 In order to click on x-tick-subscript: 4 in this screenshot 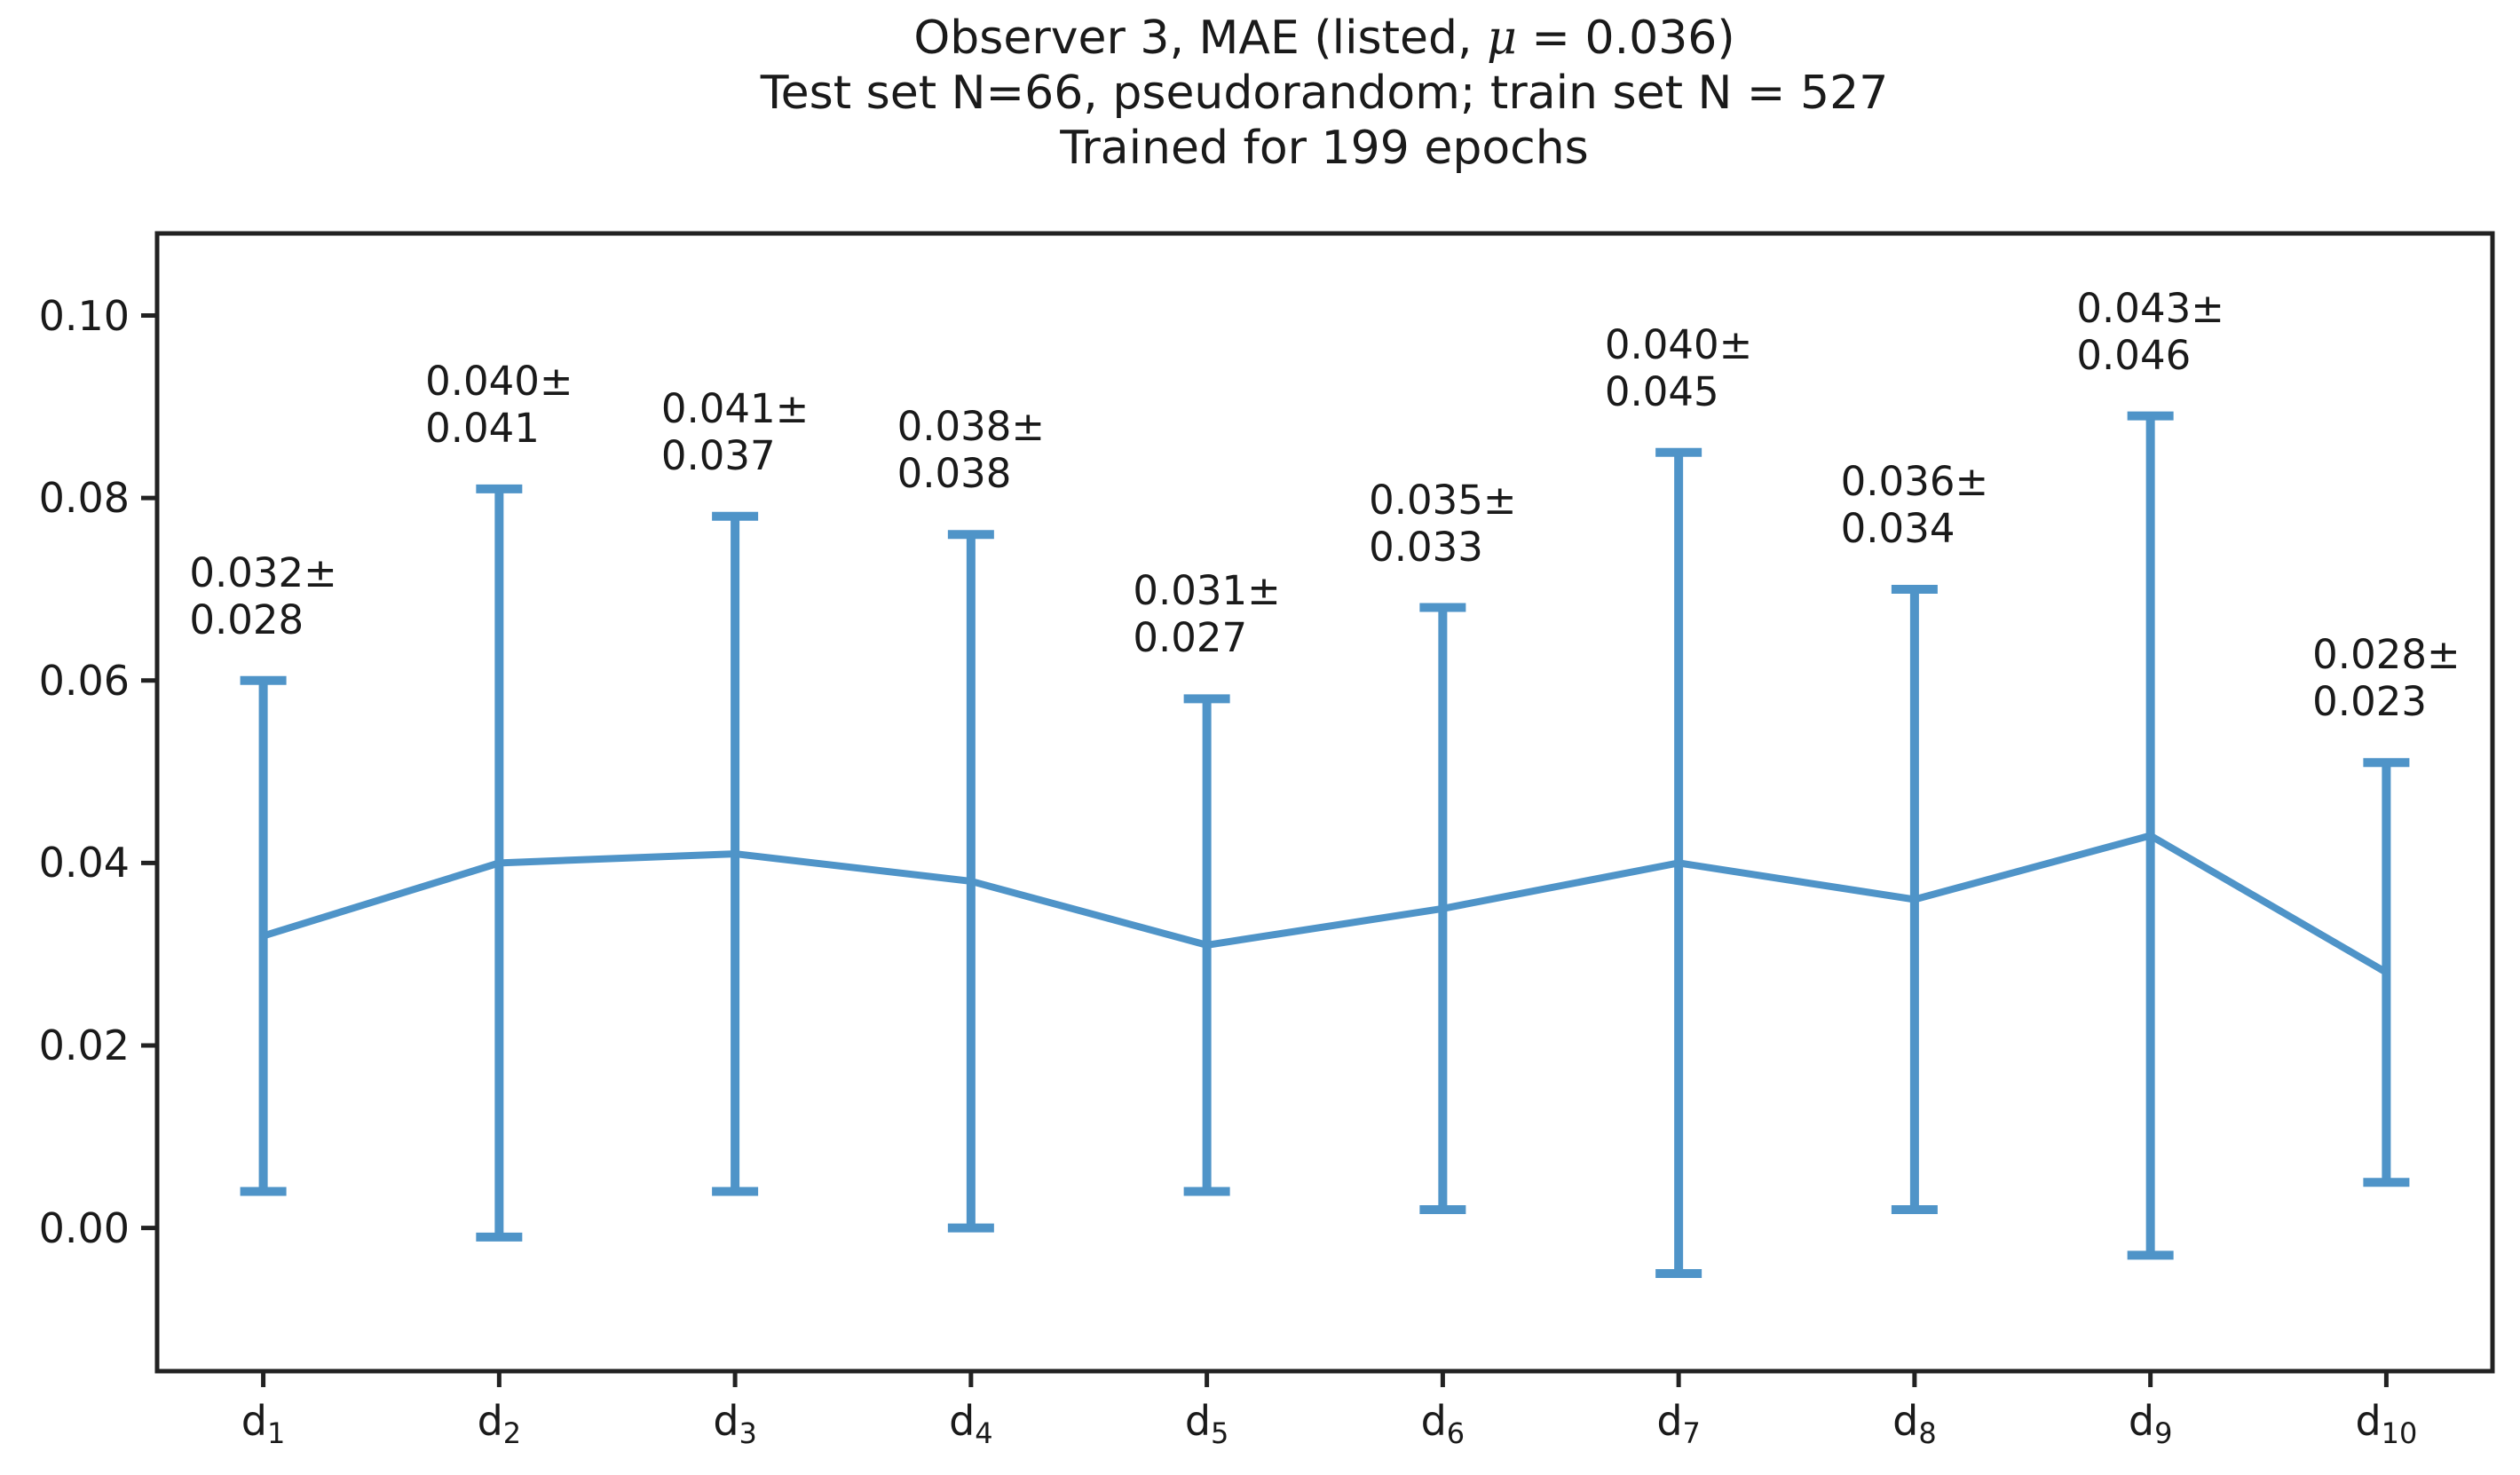, I will do `click(984, 1433)`.